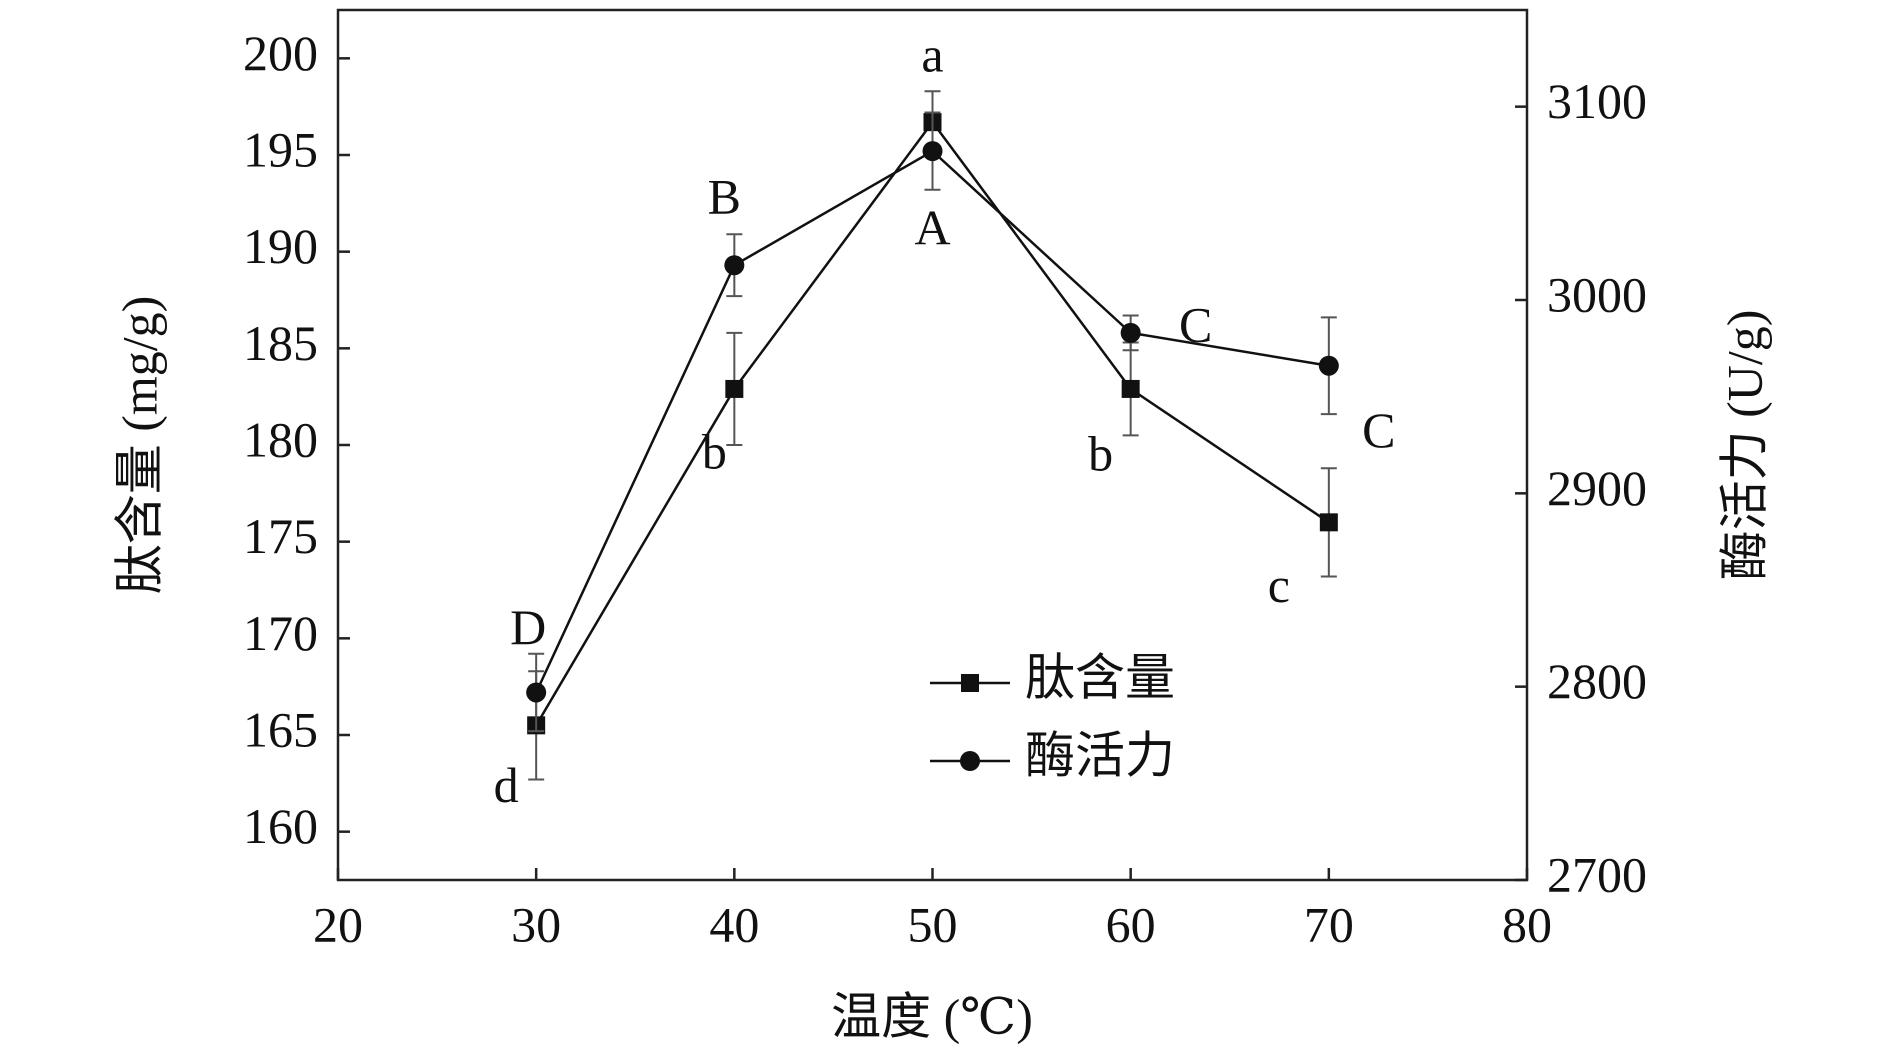  What do you see at coordinates (139, 445) in the screenshot?
I see `y-axis-label: 肽含量 (mg/g)` at bounding box center [139, 445].